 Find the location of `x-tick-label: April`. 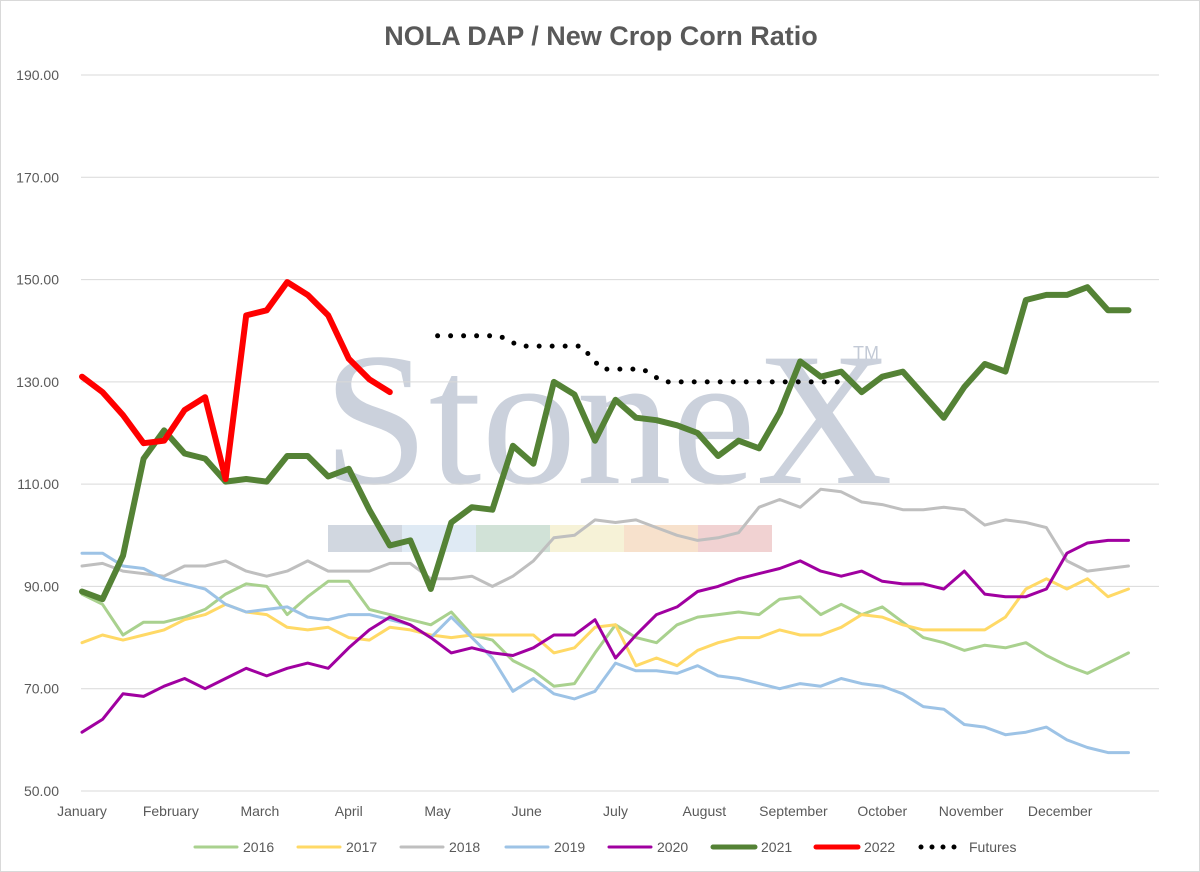

x-tick-label: April is located at coordinates (349, 811).